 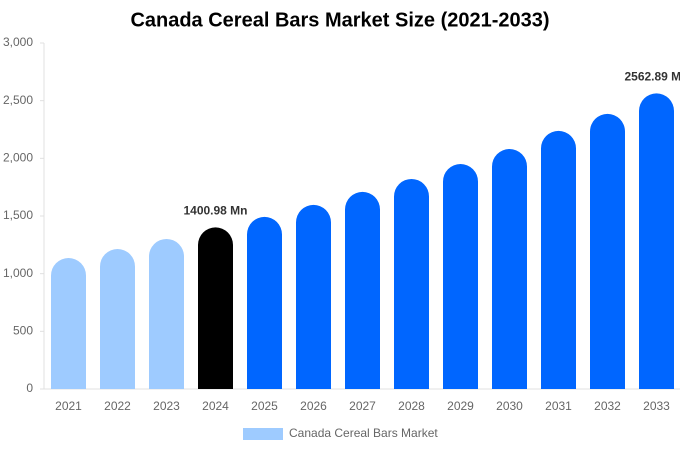 What do you see at coordinates (363, 433) in the screenshot?
I see `legend-label: Canada Cereal Bars Market` at bounding box center [363, 433].